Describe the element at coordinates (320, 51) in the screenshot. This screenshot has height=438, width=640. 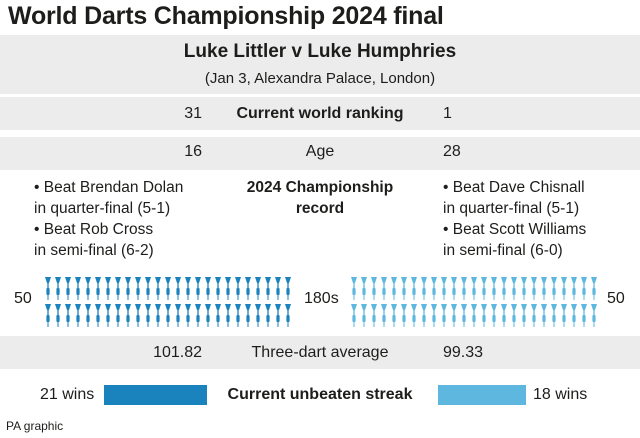
I see `match-subtitle: Luke Littler v Luke Humphries` at that location.